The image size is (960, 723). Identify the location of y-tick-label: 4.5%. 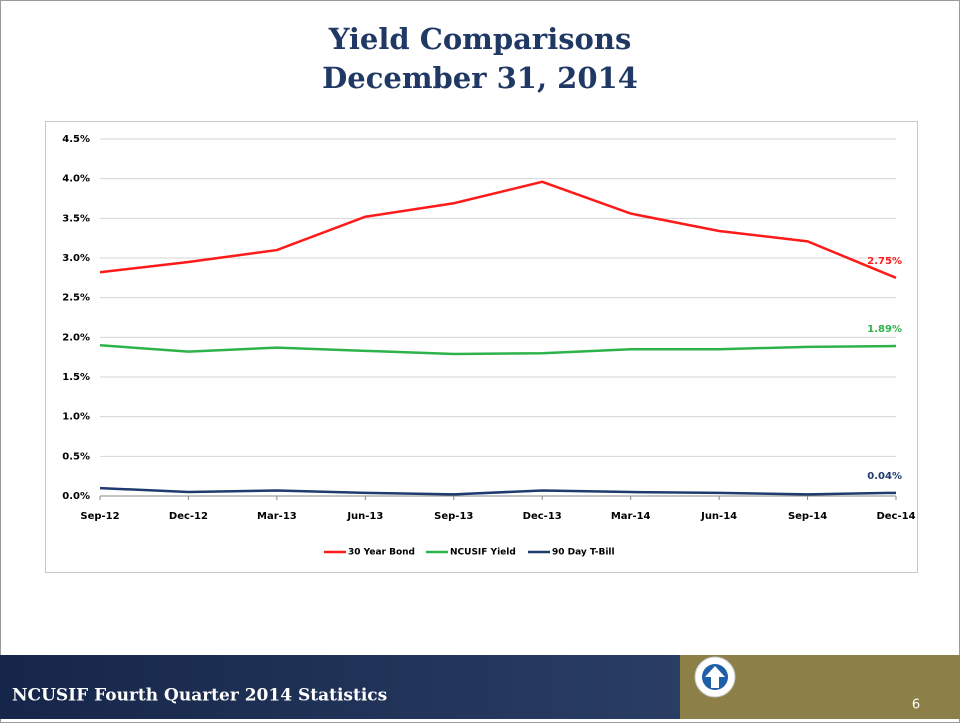
(76, 139).